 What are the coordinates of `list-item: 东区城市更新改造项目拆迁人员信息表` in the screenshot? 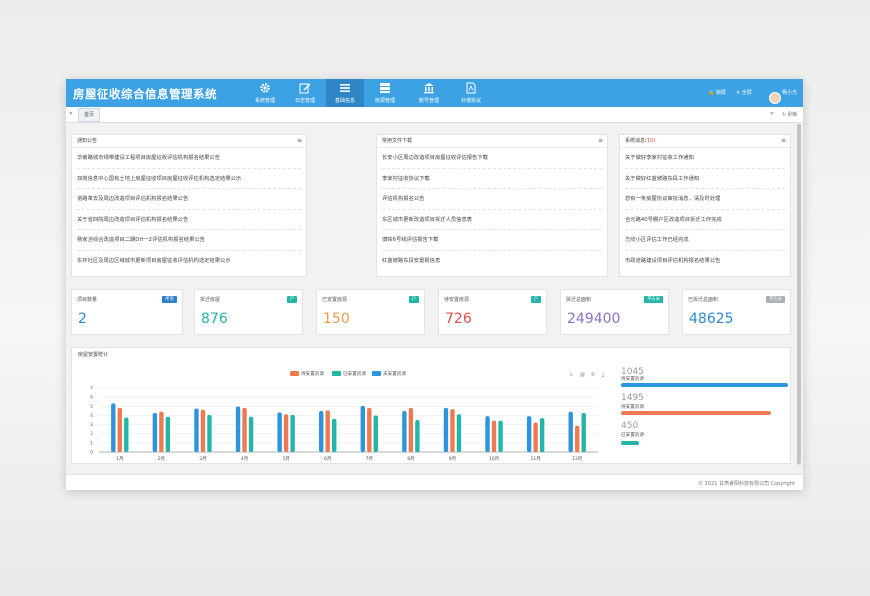 It's located at (492, 220).